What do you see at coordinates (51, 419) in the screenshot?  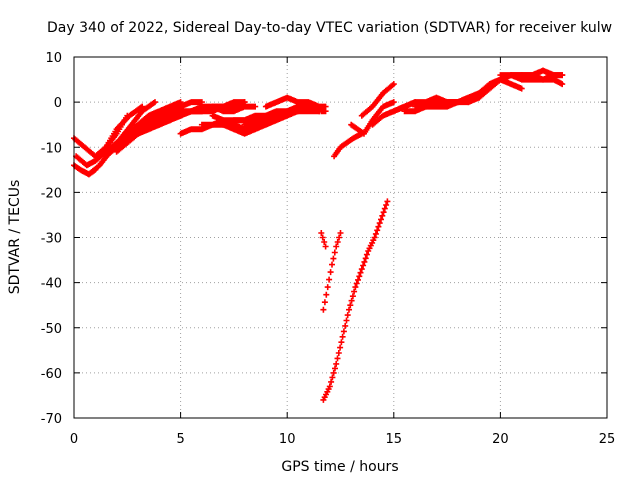 I see `y-tick-label: -70` at bounding box center [51, 419].